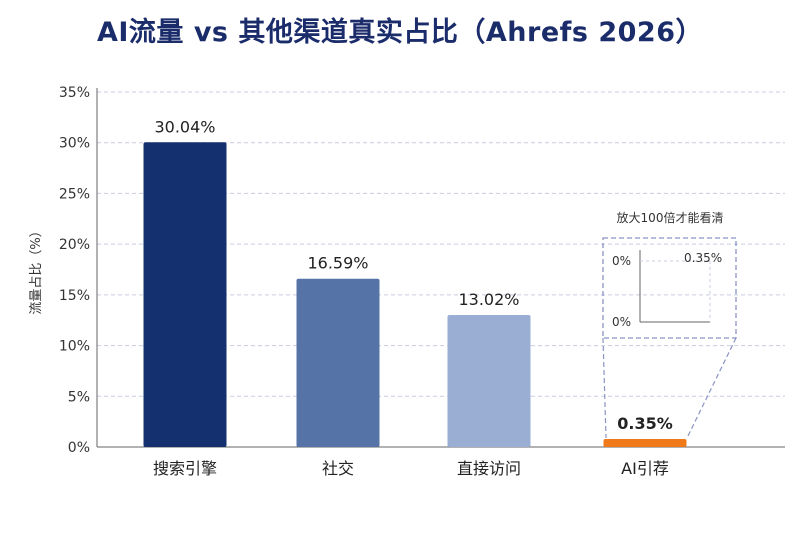 Image resolution: width=800 pixels, height=533 pixels. Describe the element at coordinates (645, 423) in the screenshot. I see `data-label: 0.35%` at that location.